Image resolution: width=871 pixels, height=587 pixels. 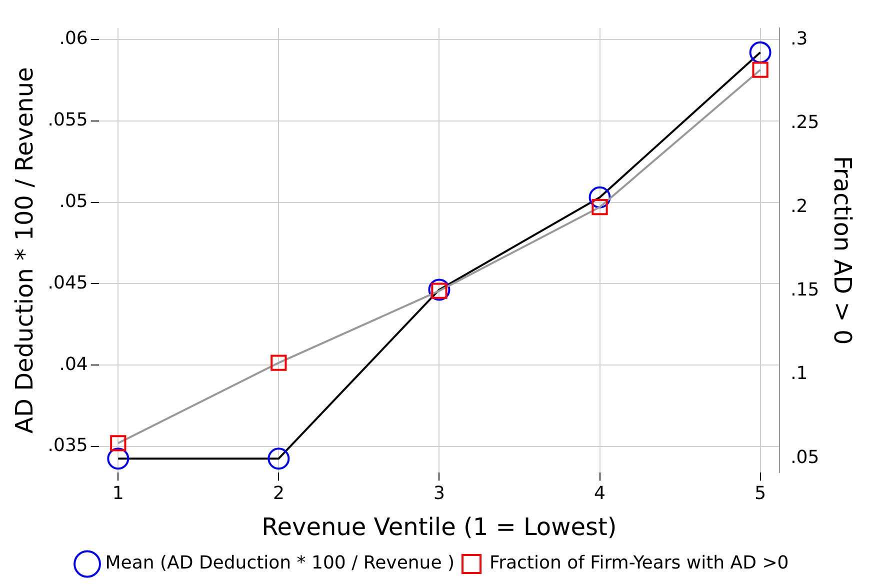 What do you see at coordinates (805, 457) in the screenshot?
I see `y2-tick-label: .05` at bounding box center [805, 457].